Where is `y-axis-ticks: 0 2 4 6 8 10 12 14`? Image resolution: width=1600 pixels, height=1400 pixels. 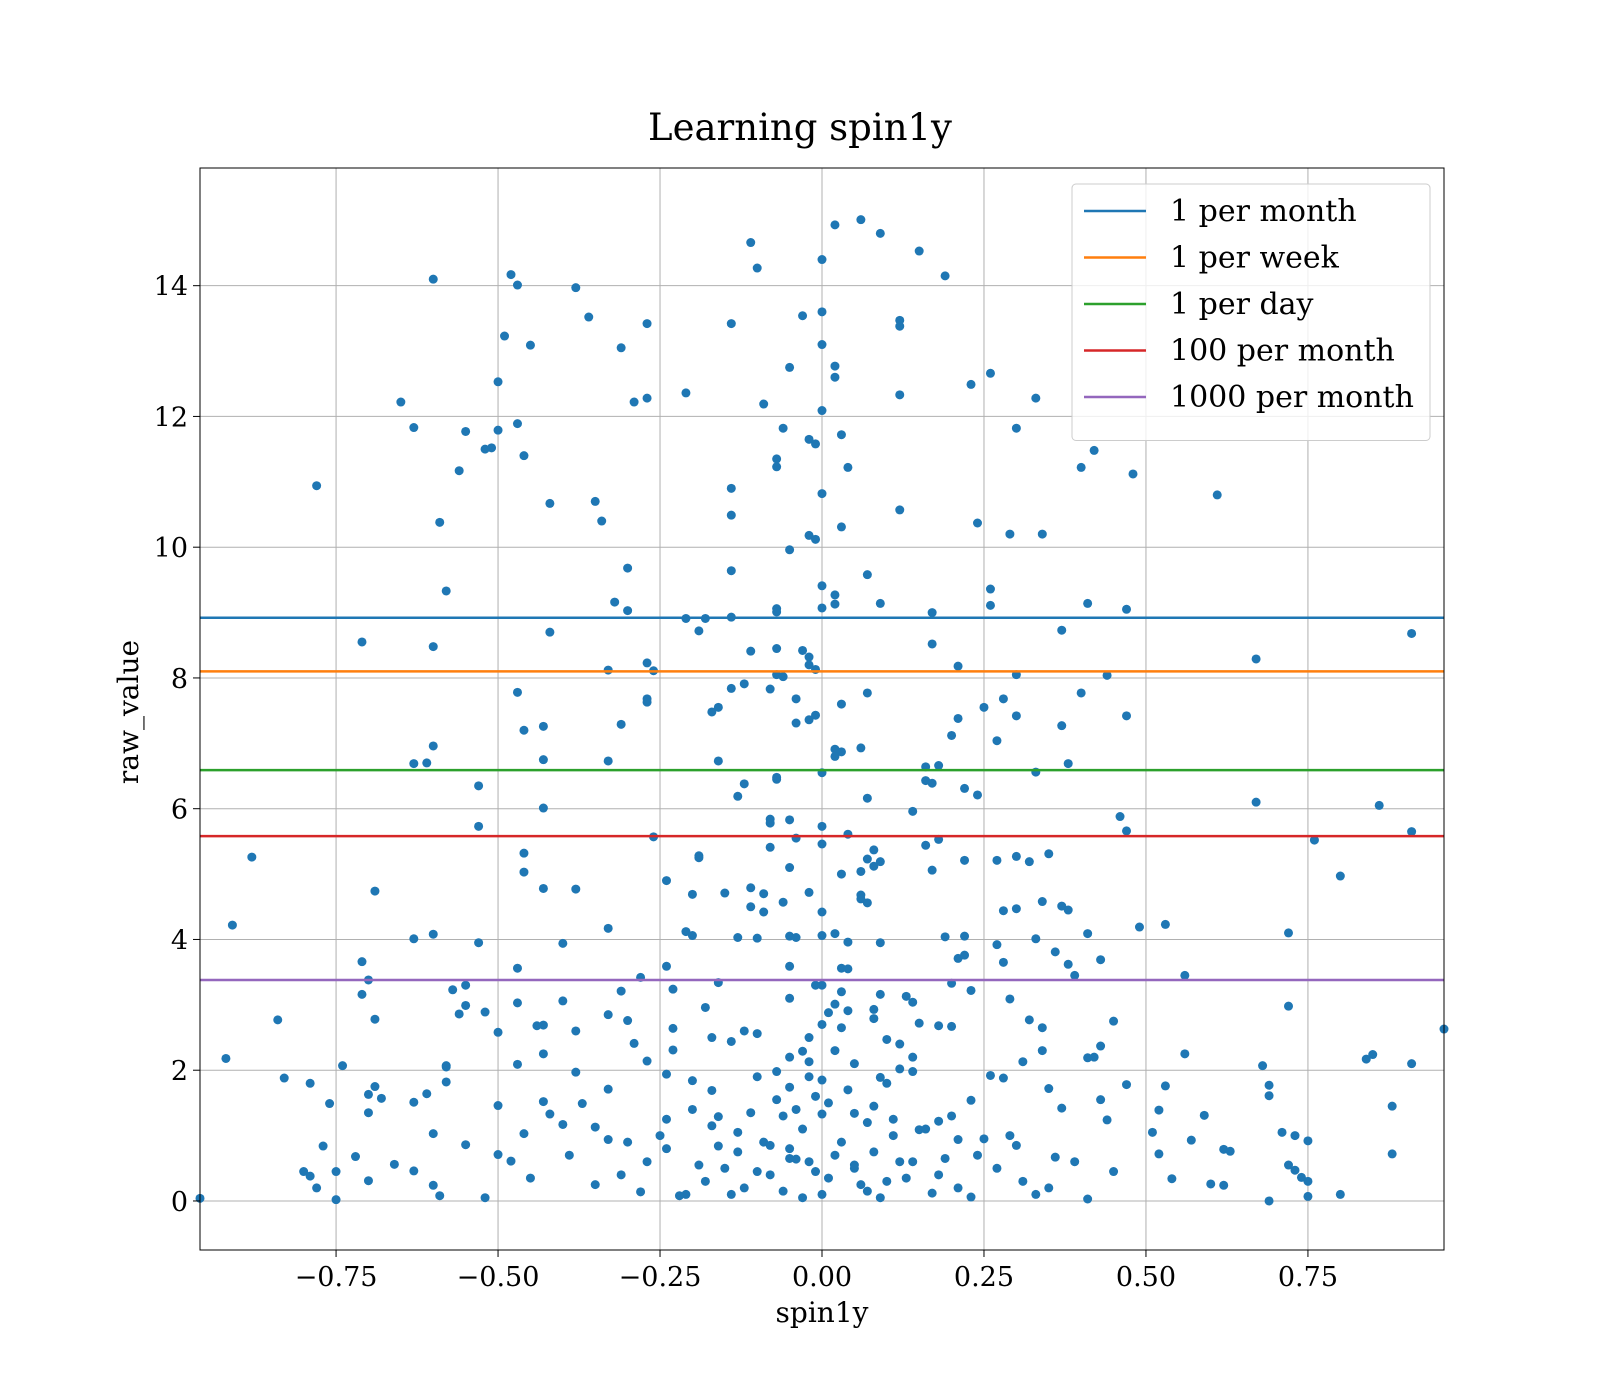
y-axis-ticks: 0 2 4 6 8 10 12 14 is located at coordinates (177, 745).